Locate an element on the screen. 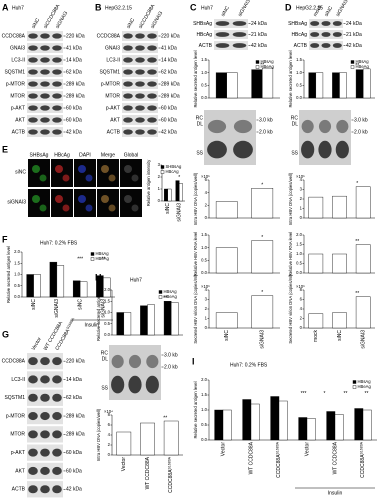 This screenshot has height=500, width=378. panel-title: Huh7 is located at coordinates (207, 8).